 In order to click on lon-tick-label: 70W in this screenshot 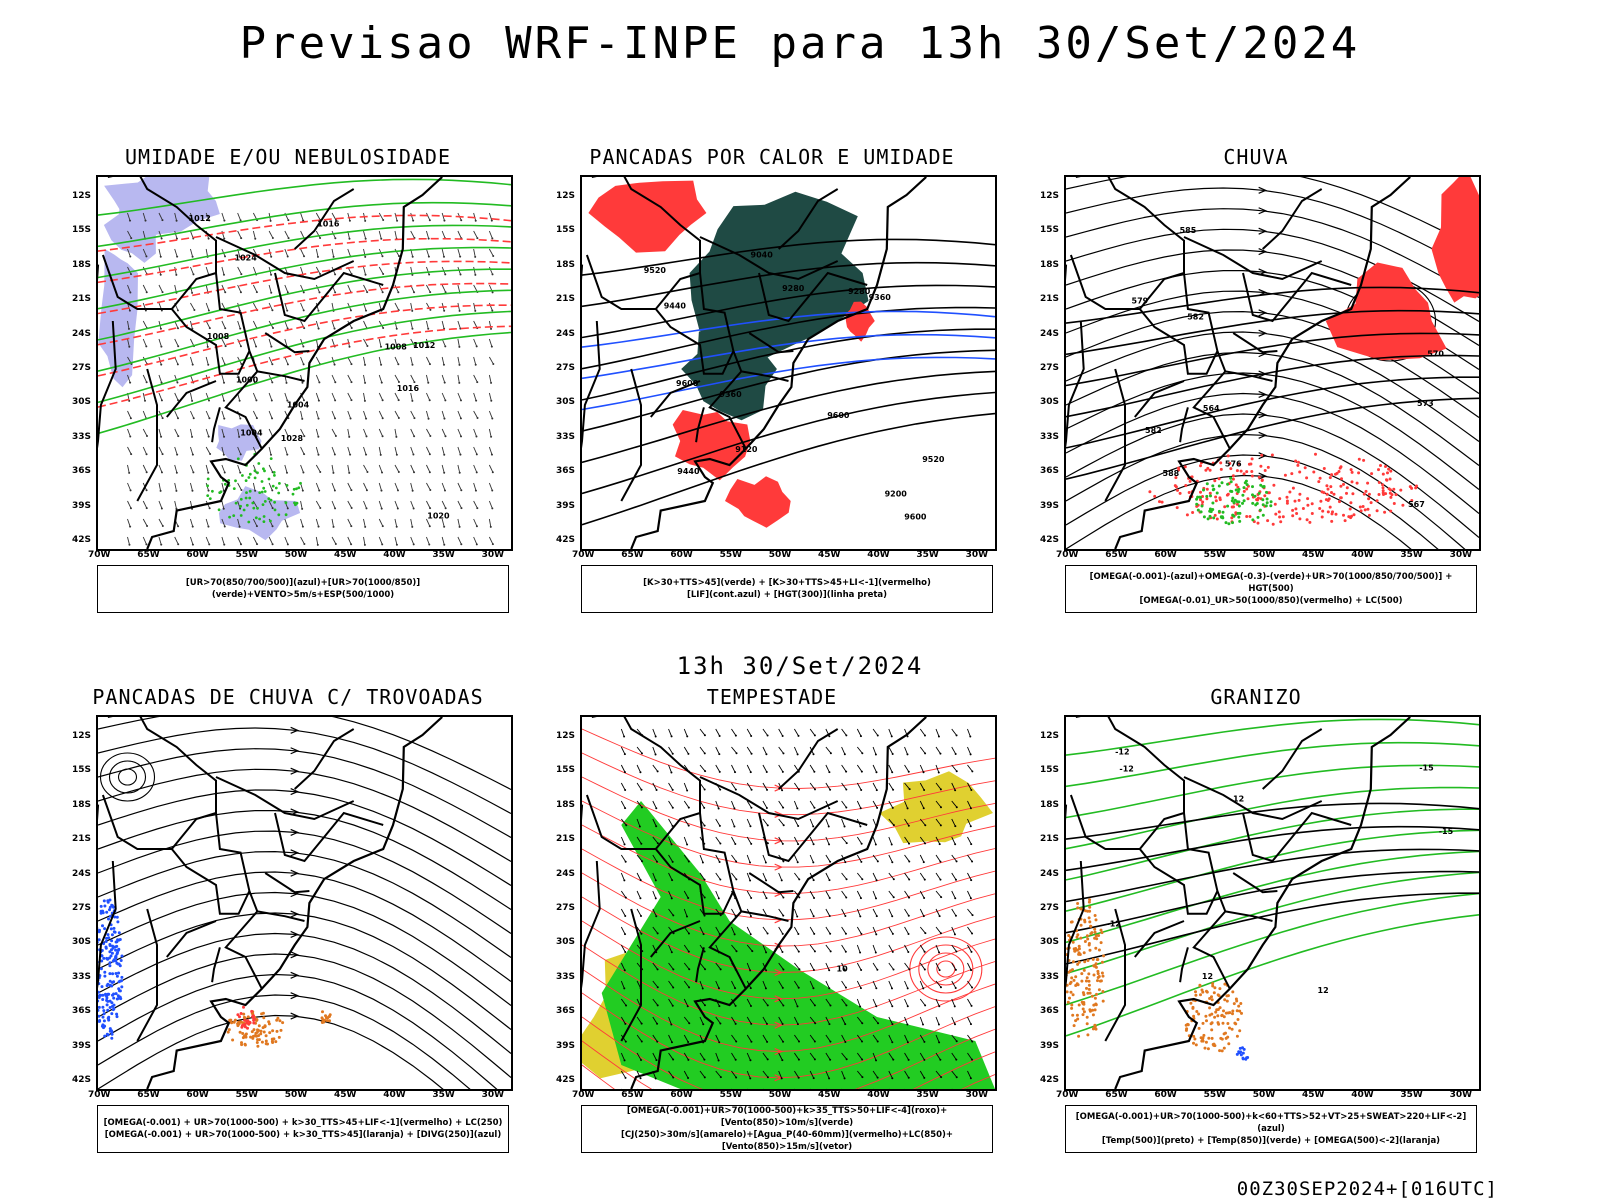, I will do `click(1067, 1095)`.